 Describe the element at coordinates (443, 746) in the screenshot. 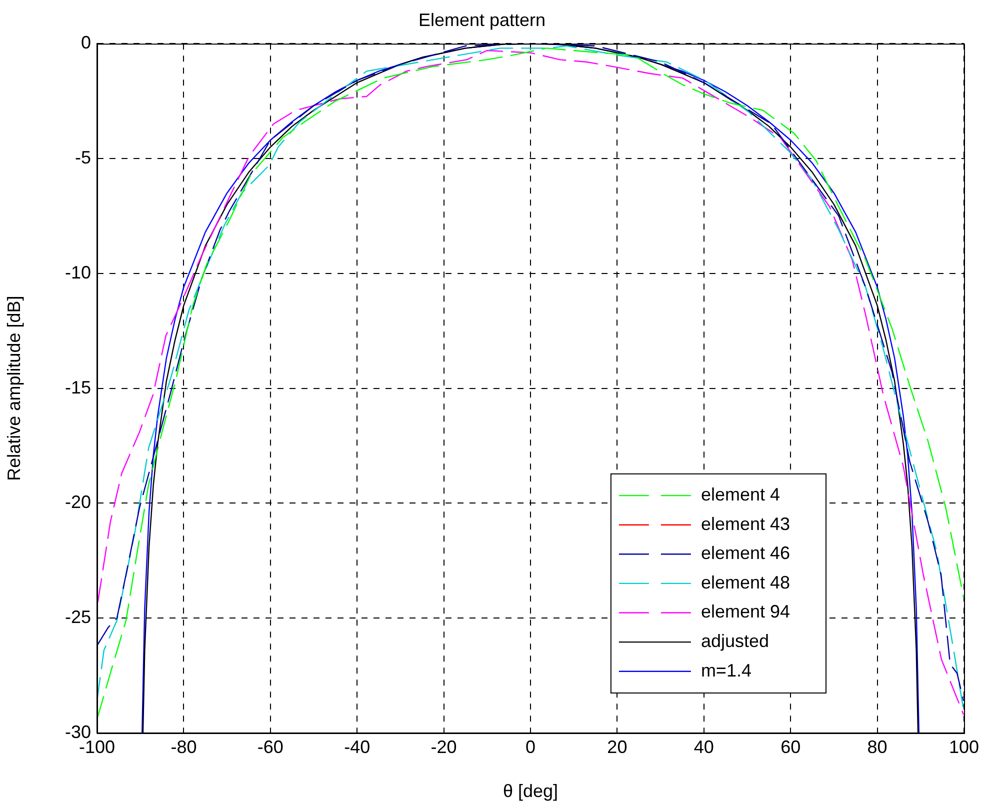

I see `x-tick-label: -20` at that location.